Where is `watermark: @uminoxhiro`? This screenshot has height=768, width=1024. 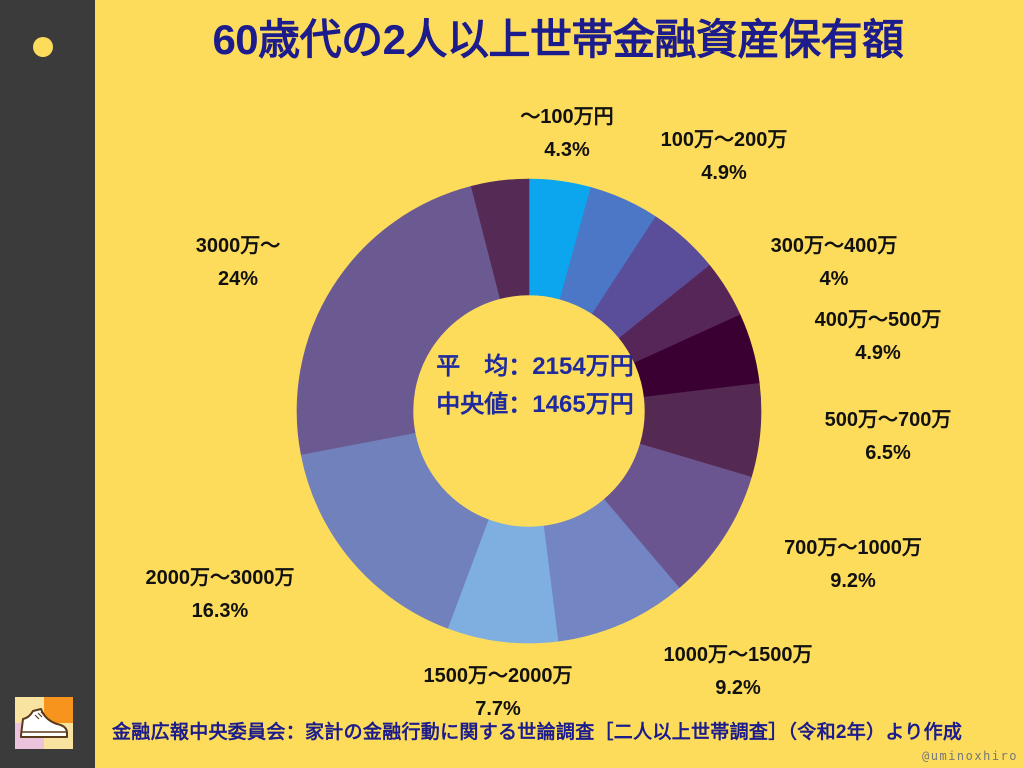 watermark: @uminoxhiro is located at coordinates (970, 756).